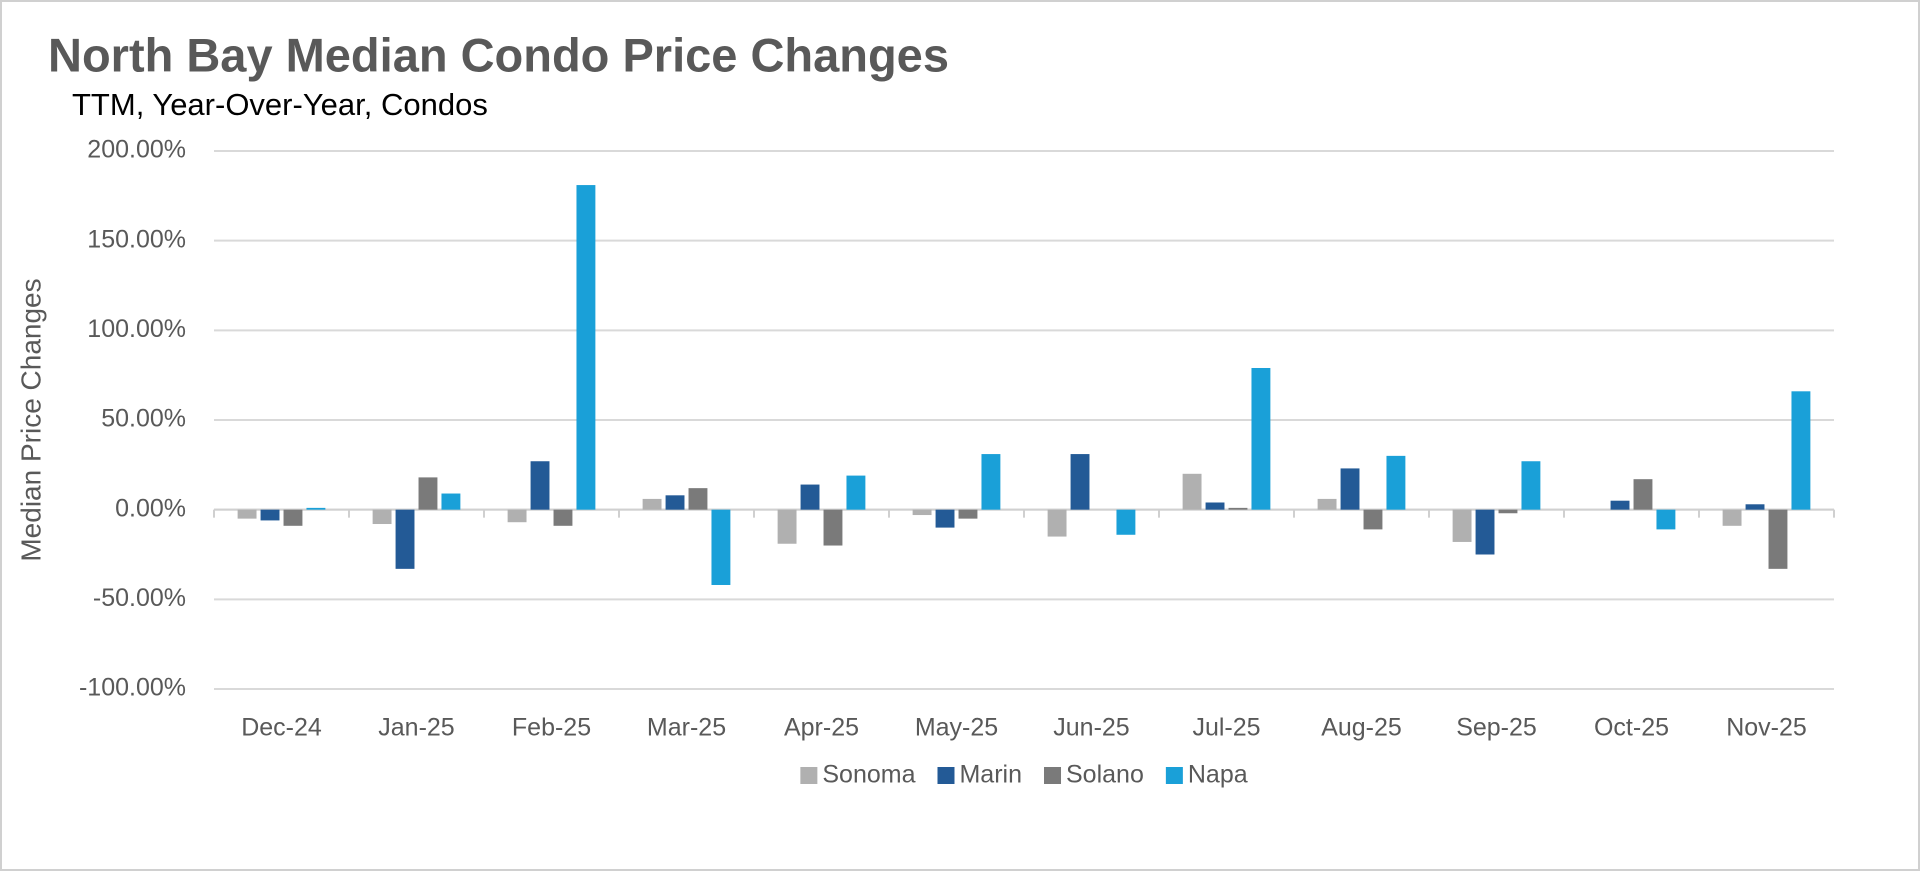 The image size is (1920, 871). I want to click on legend-label: Marin, so click(990, 775).